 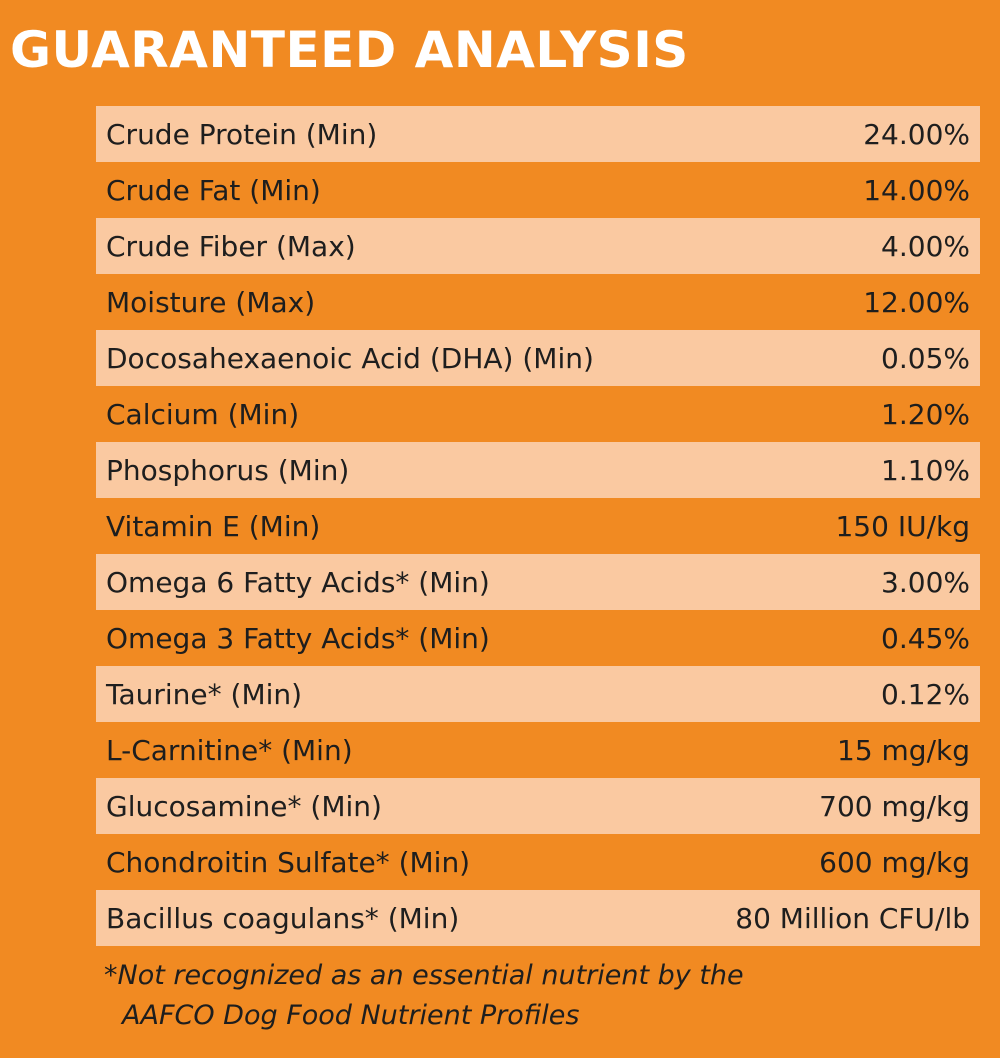 What do you see at coordinates (538, 806) in the screenshot?
I see `table-row: Glucosamine* (Min) 700 mg/kg` at bounding box center [538, 806].